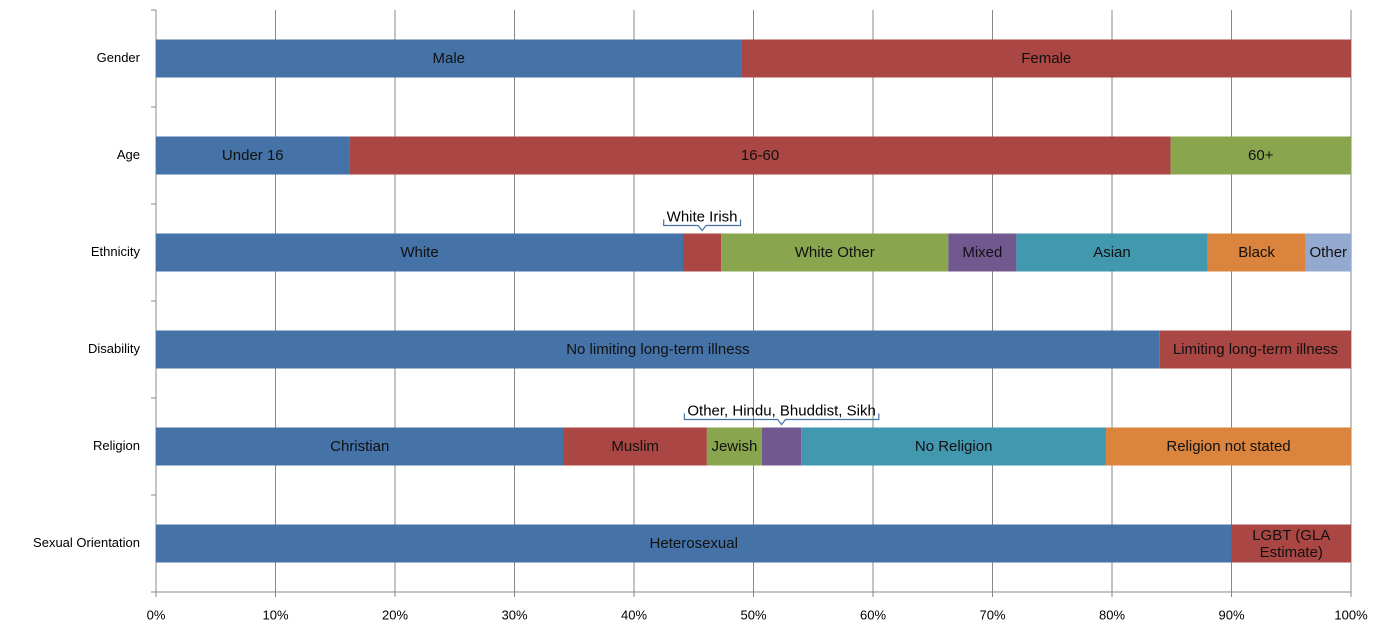  I want to click on segment-label-box: Religion not stated, so click(1228, 446).